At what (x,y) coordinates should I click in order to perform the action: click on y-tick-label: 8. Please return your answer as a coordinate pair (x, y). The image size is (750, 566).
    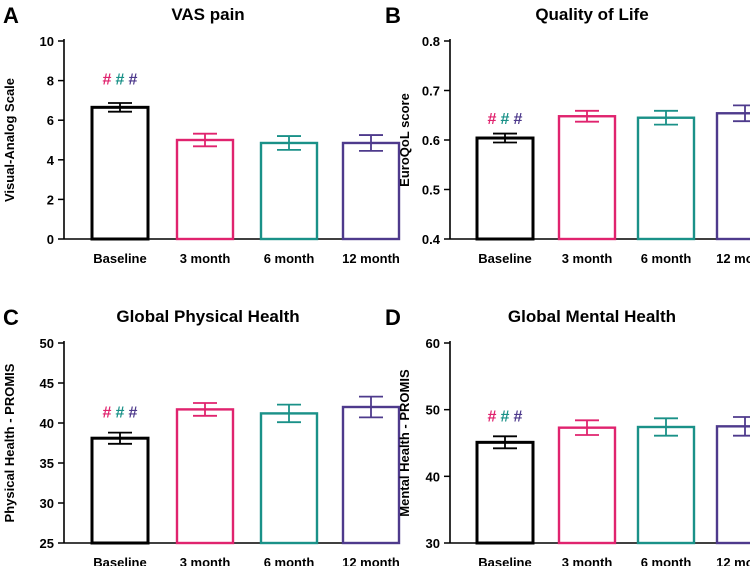
    Looking at the image, I should click on (50, 81).